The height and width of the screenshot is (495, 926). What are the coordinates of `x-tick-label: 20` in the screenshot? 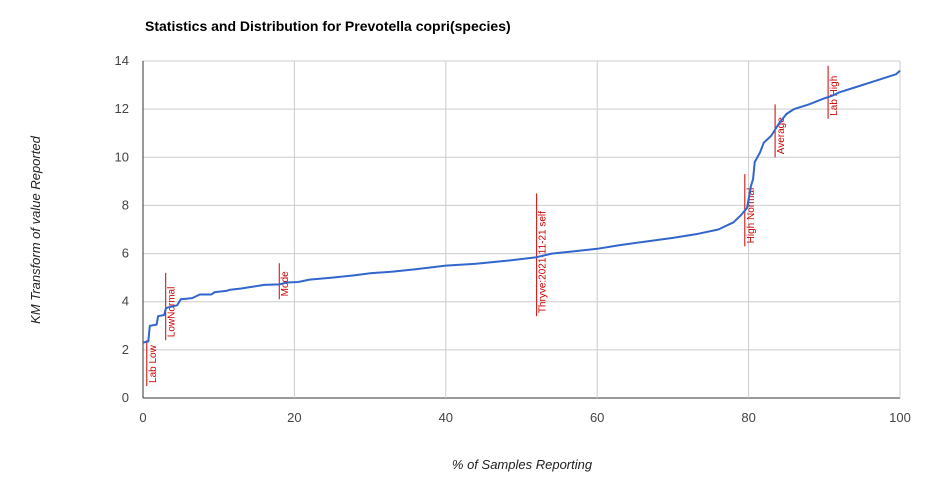 It's located at (294, 417).